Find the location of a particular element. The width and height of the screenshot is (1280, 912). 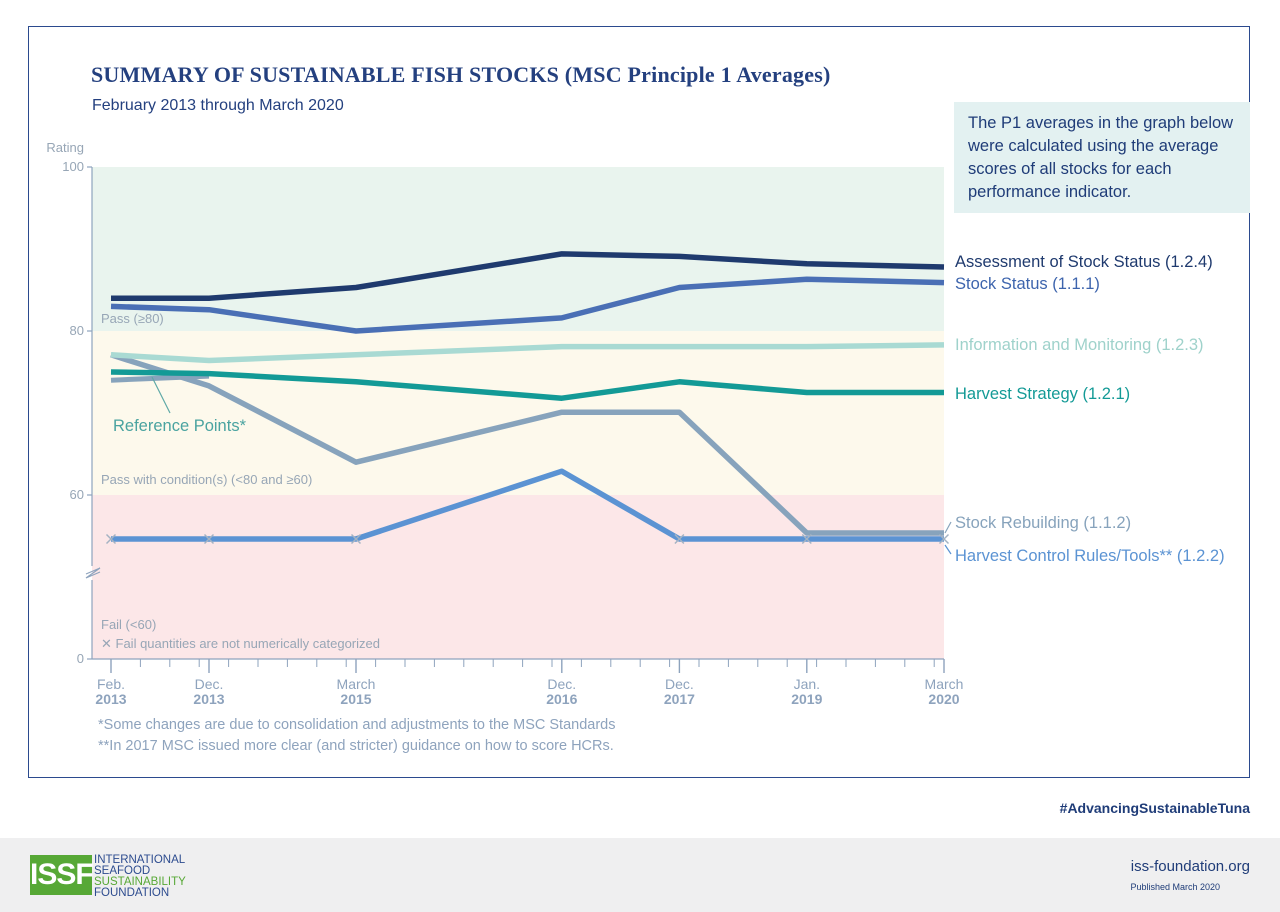

x-tick-label: Feb. is located at coordinates (111, 684).